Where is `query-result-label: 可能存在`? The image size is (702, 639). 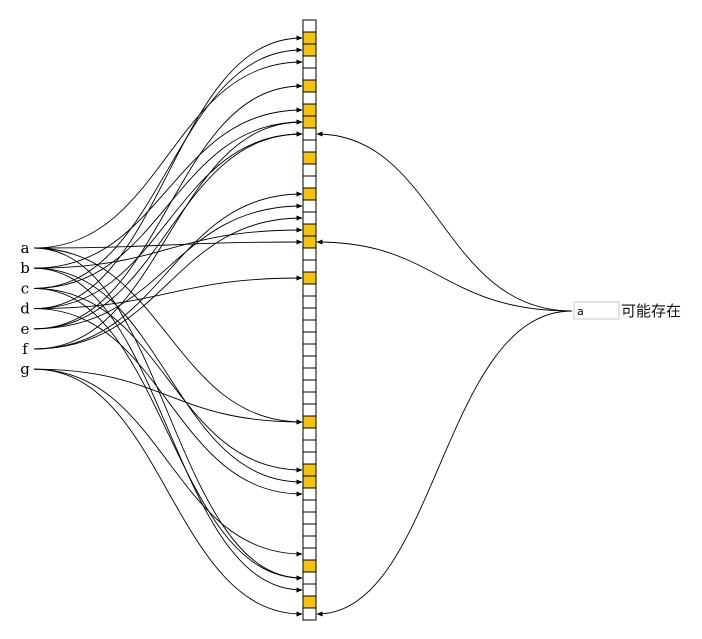
query-result-label: 可能存在 is located at coordinates (651, 311).